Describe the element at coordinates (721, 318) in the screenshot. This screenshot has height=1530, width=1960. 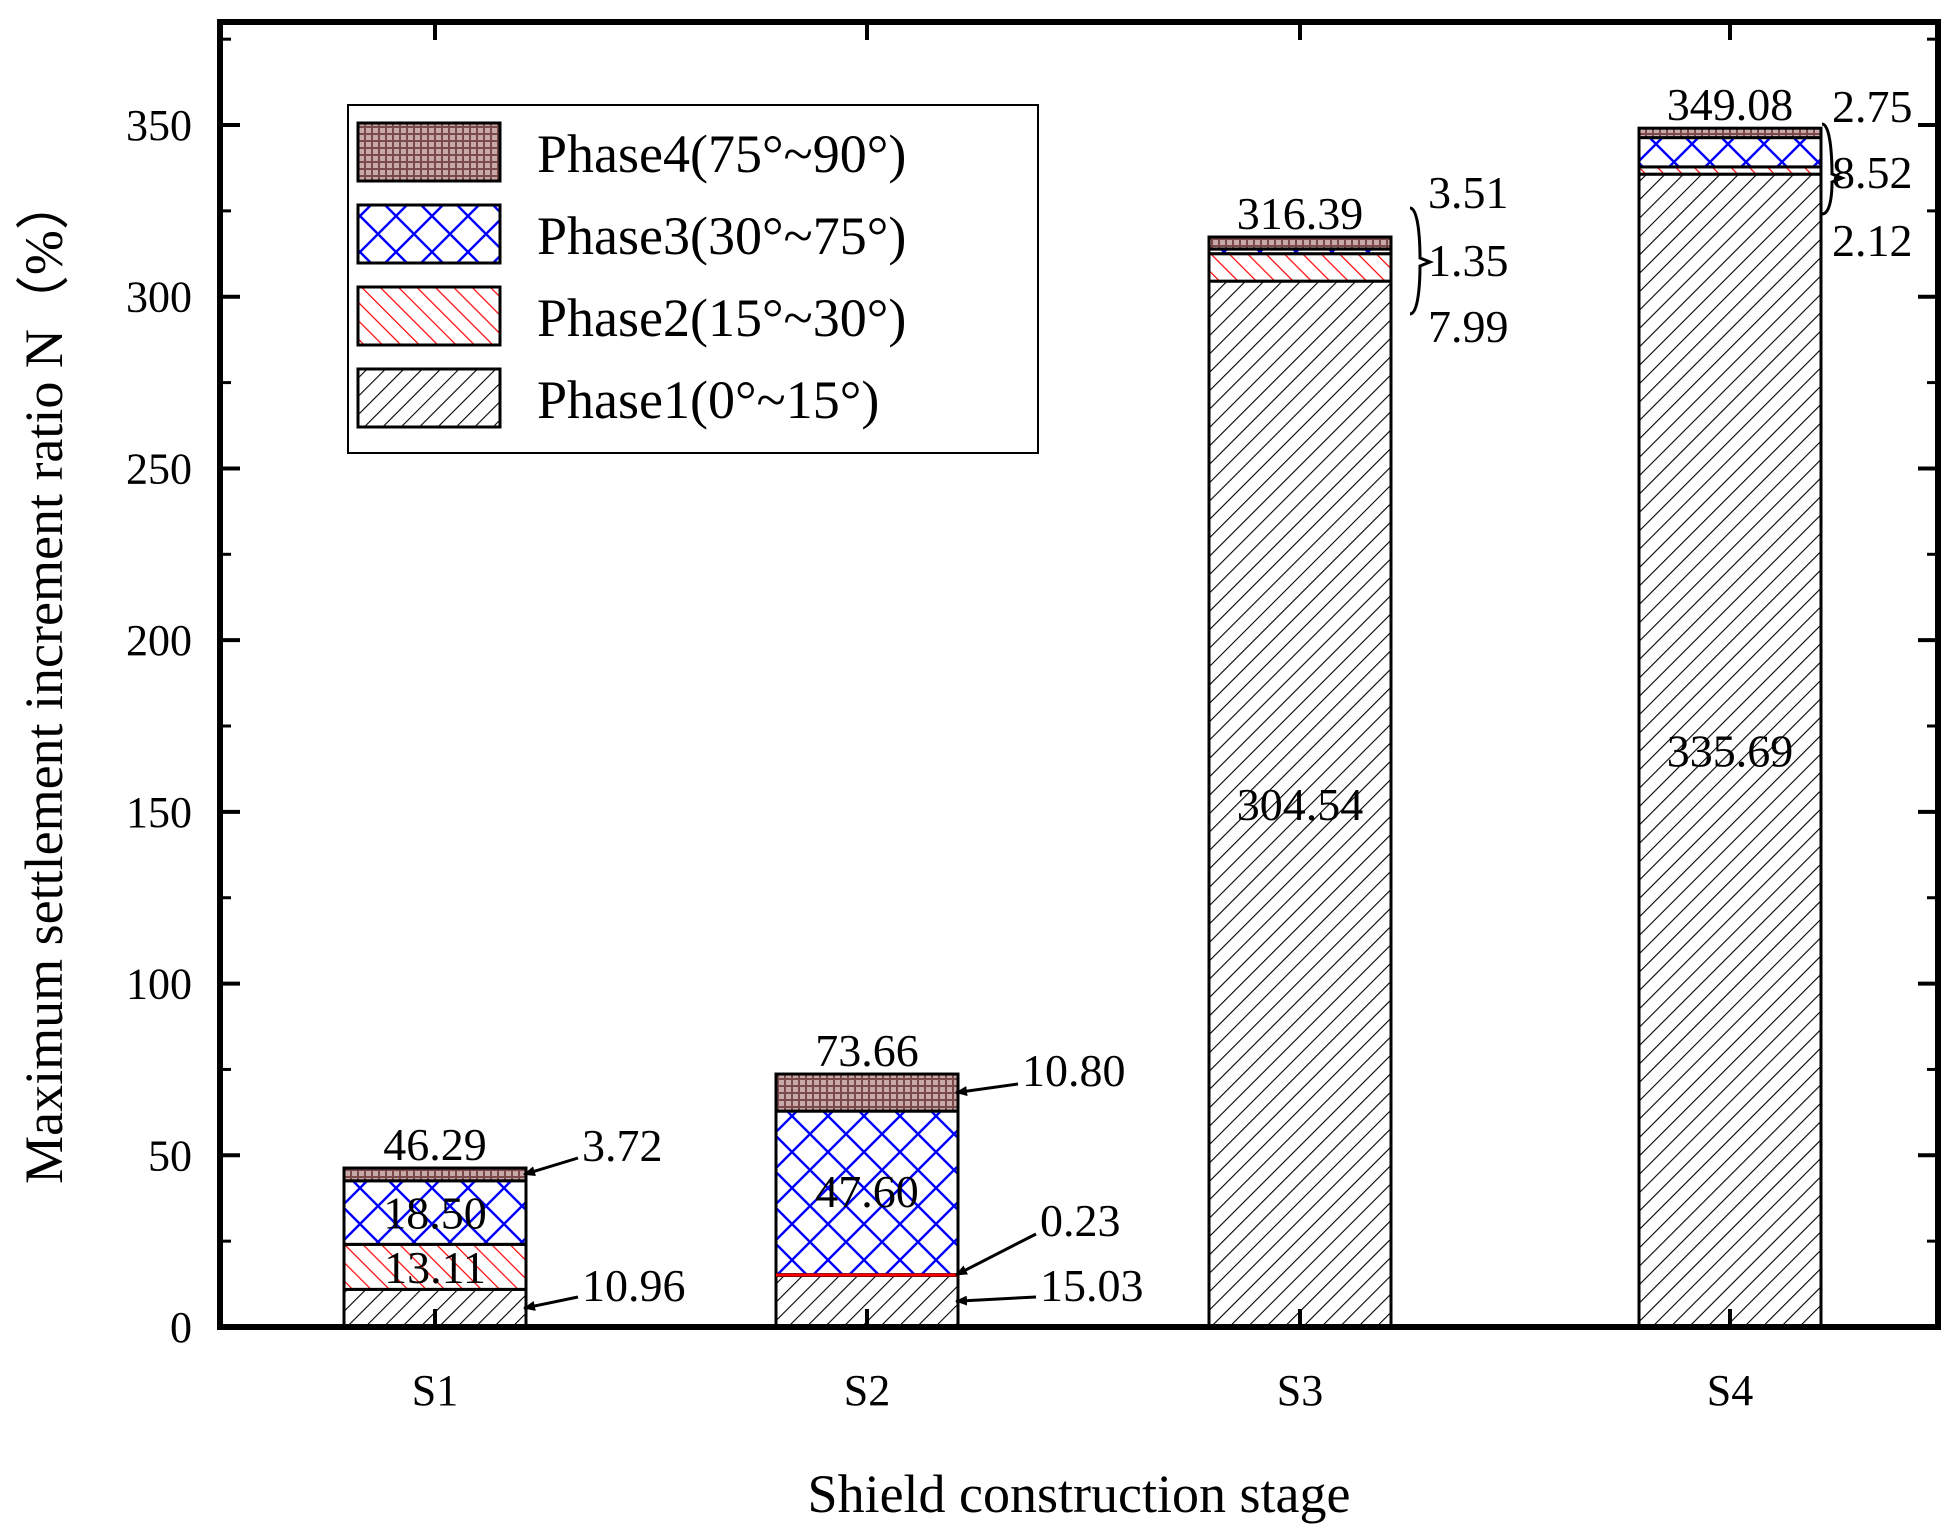
I see `legend-label-phase2: Phase2(15°~30°)` at that location.